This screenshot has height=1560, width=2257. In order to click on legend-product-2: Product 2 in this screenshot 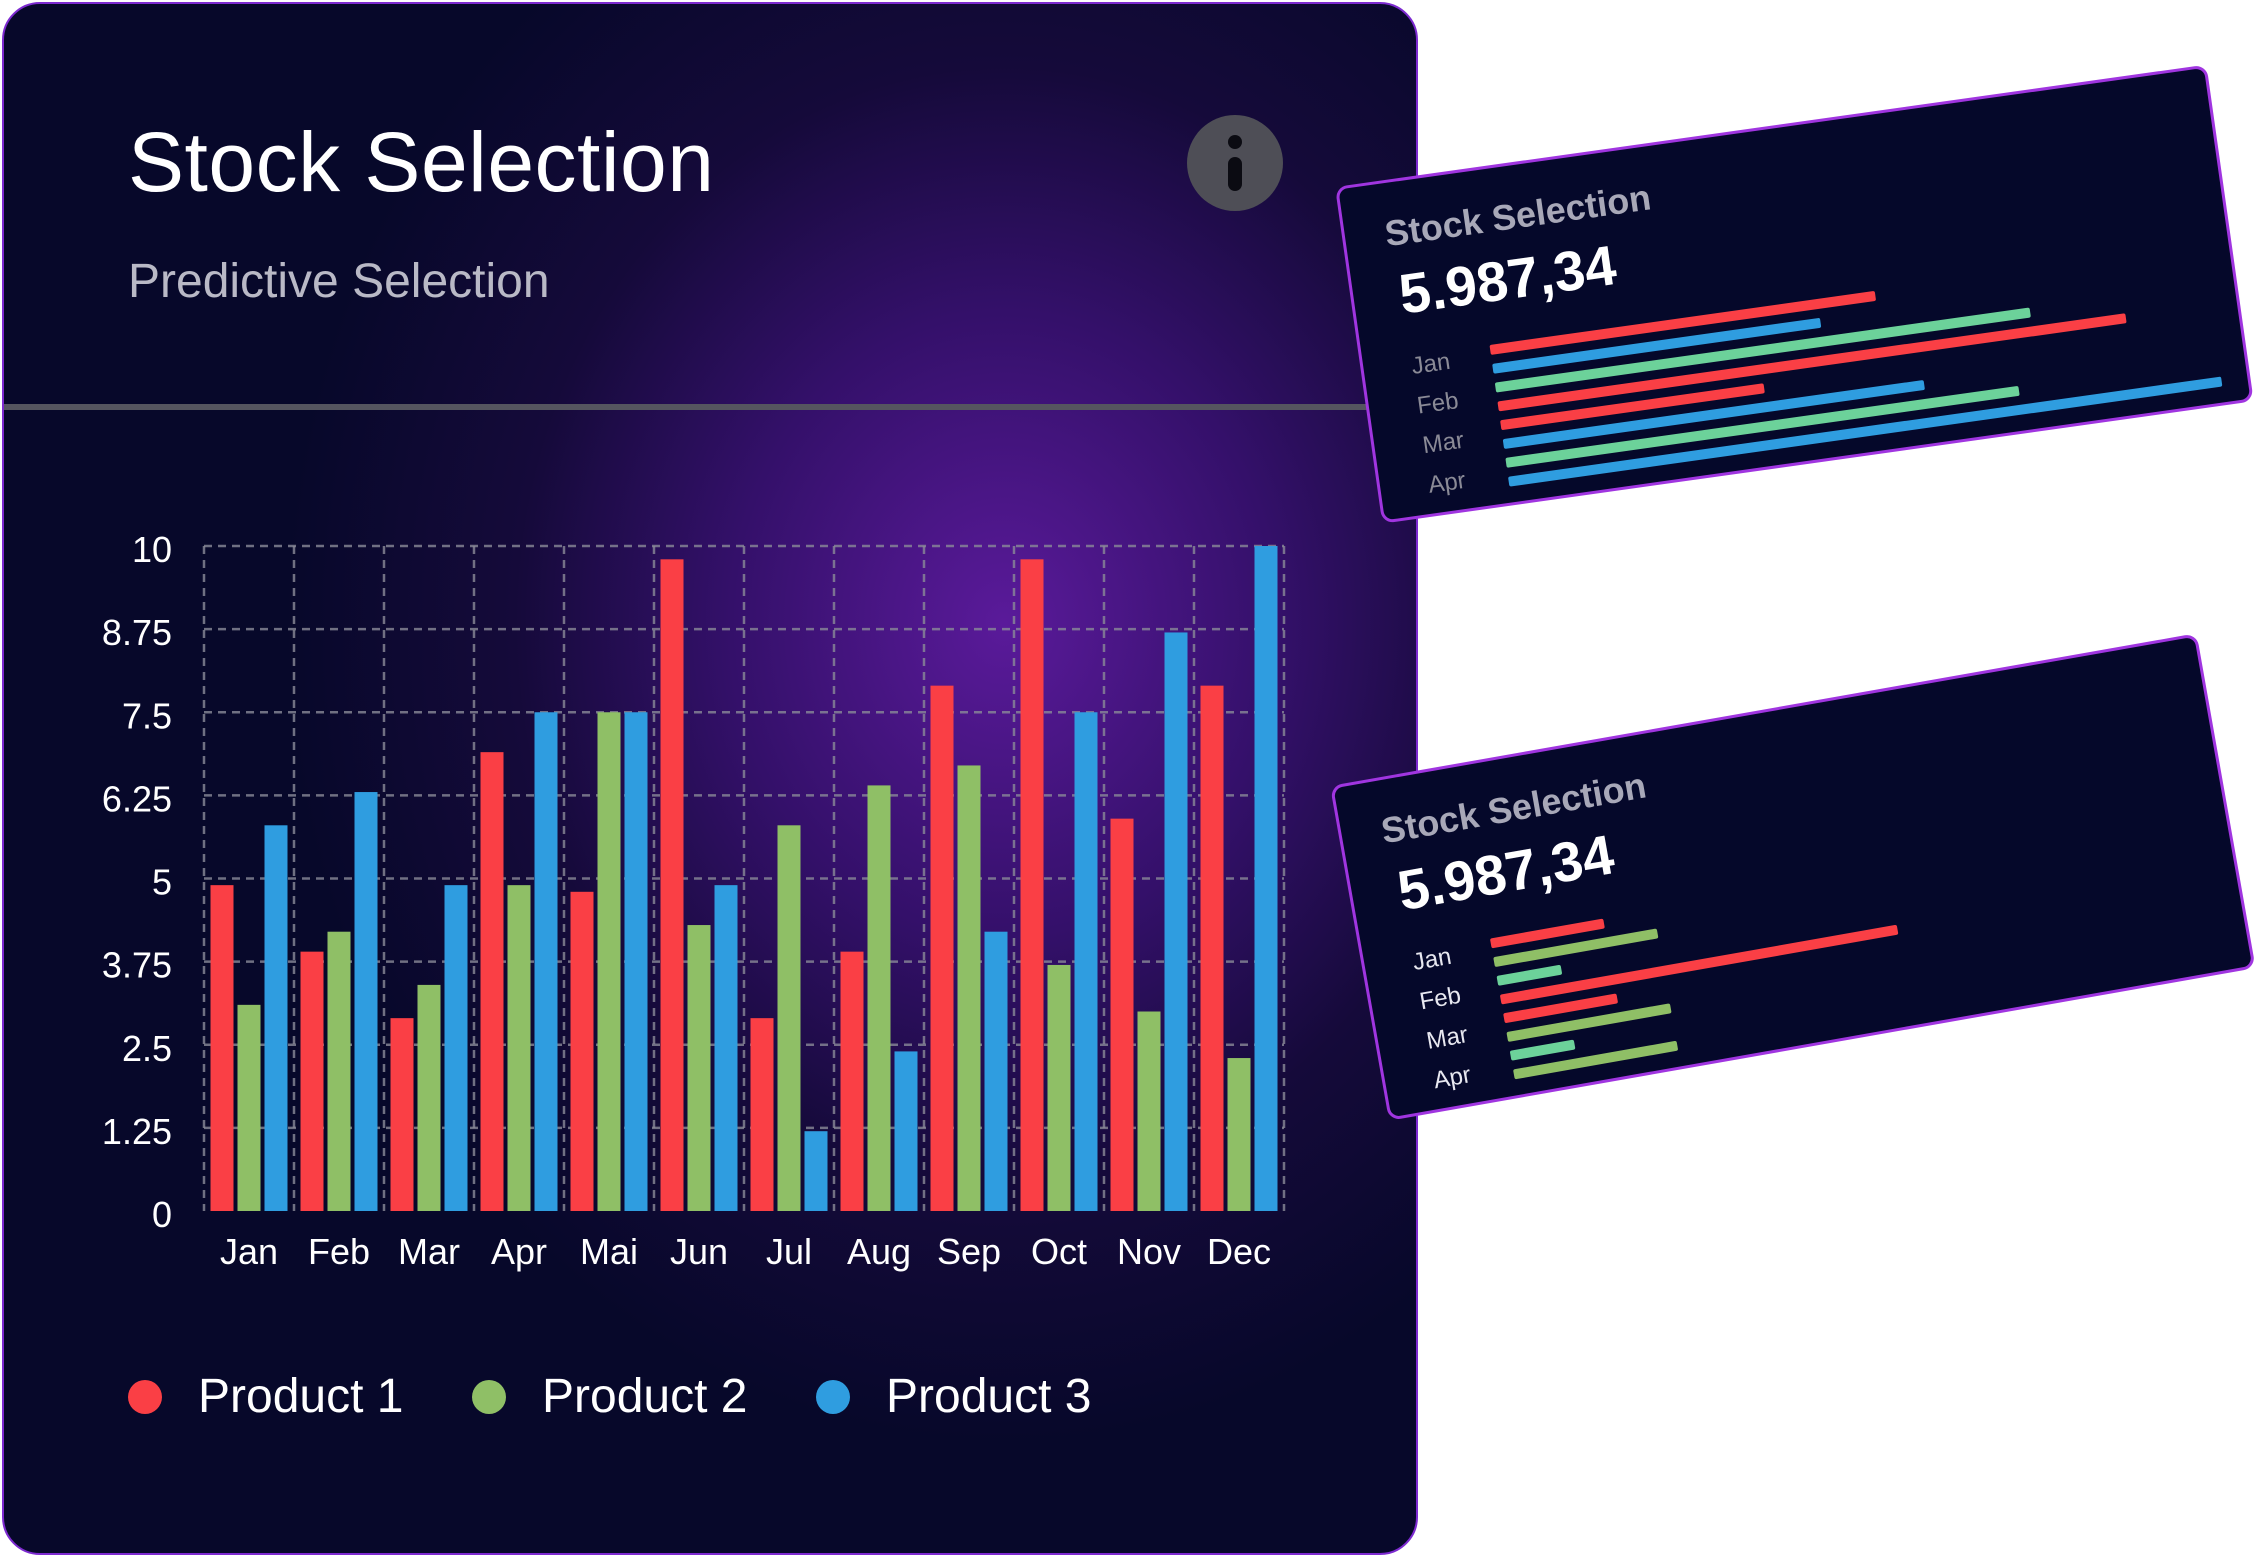, I will do `click(609, 1396)`.